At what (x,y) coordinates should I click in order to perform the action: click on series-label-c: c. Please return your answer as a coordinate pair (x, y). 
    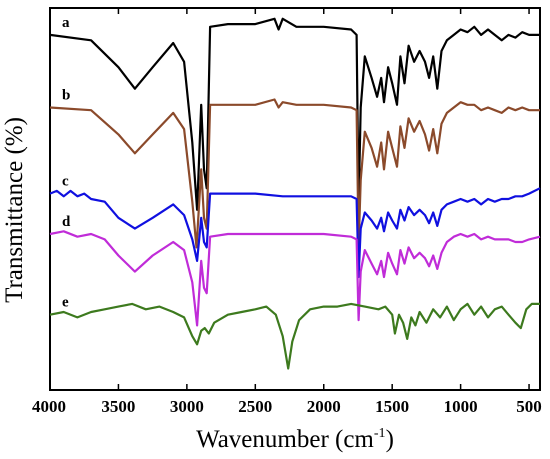
    Looking at the image, I should click on (65, 182).